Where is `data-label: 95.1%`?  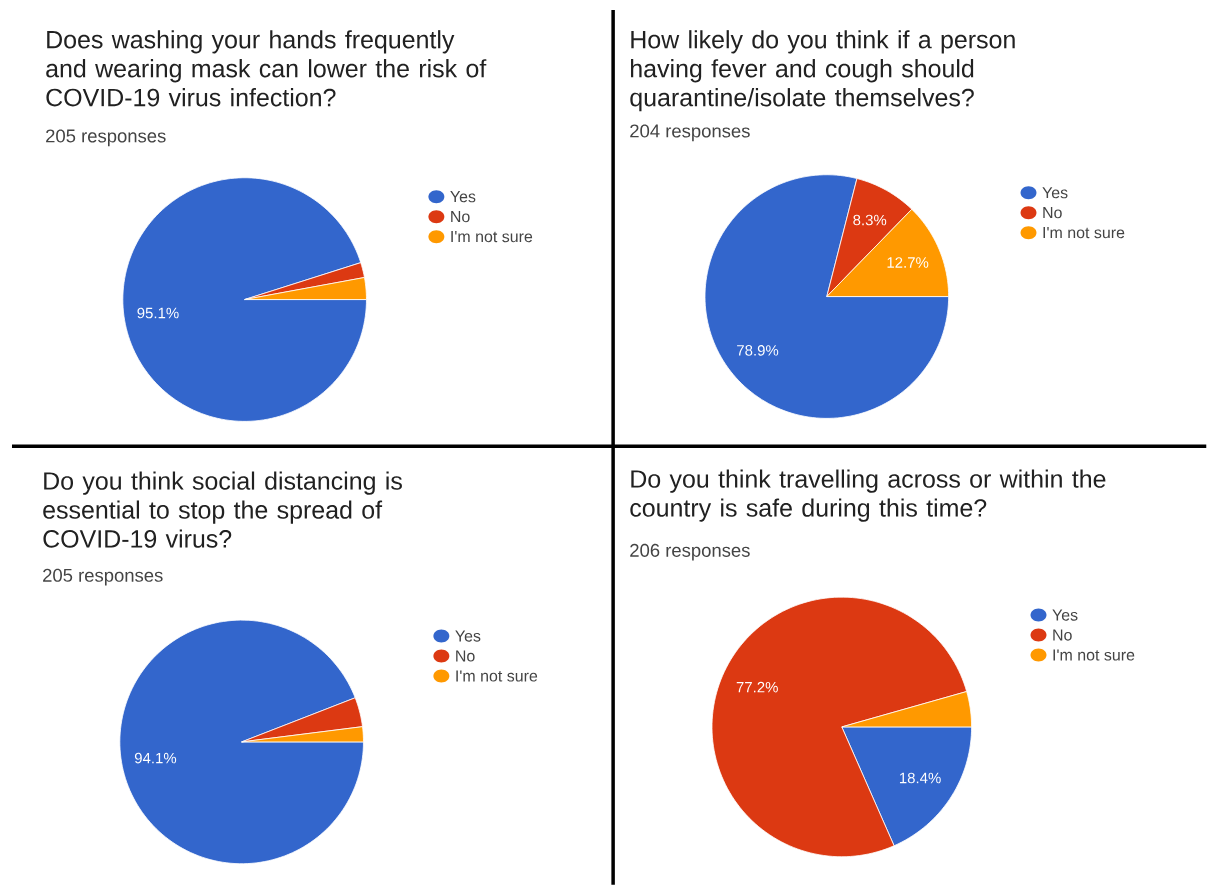
data-label: 95.1% is located at coordinates (158, 313).